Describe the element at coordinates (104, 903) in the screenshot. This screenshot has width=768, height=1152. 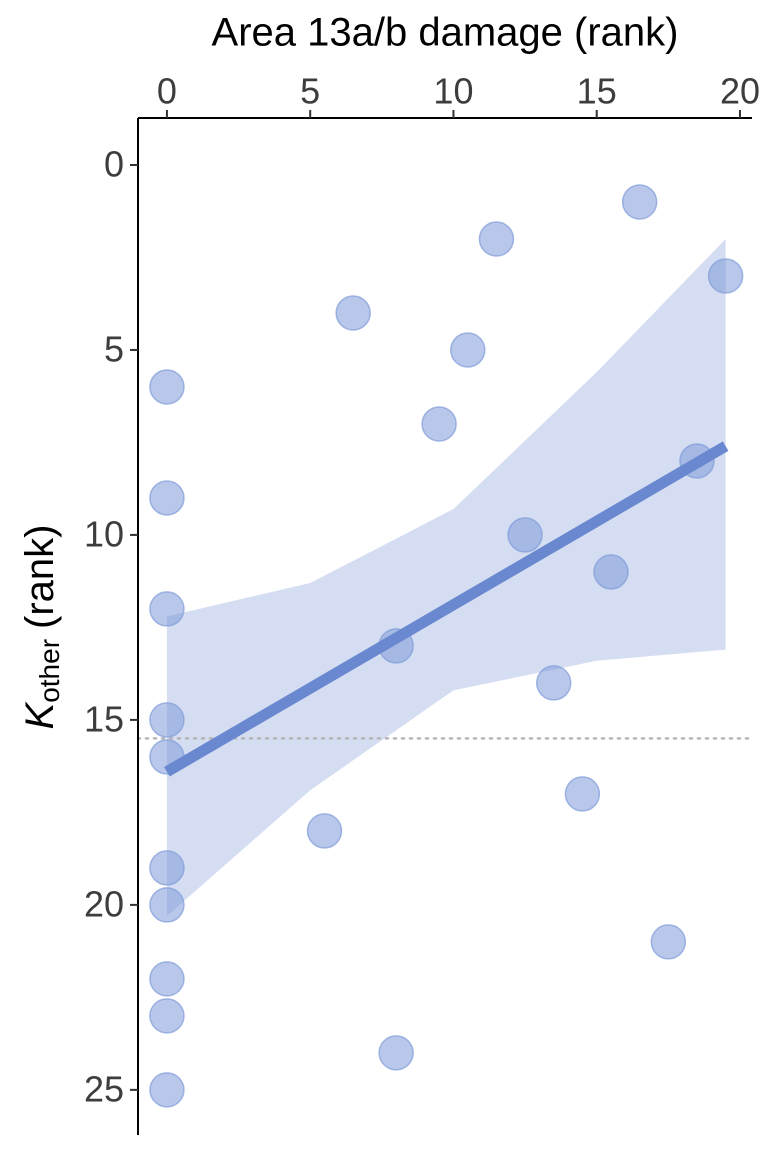
I see `y-tick-label: 20` at that location.